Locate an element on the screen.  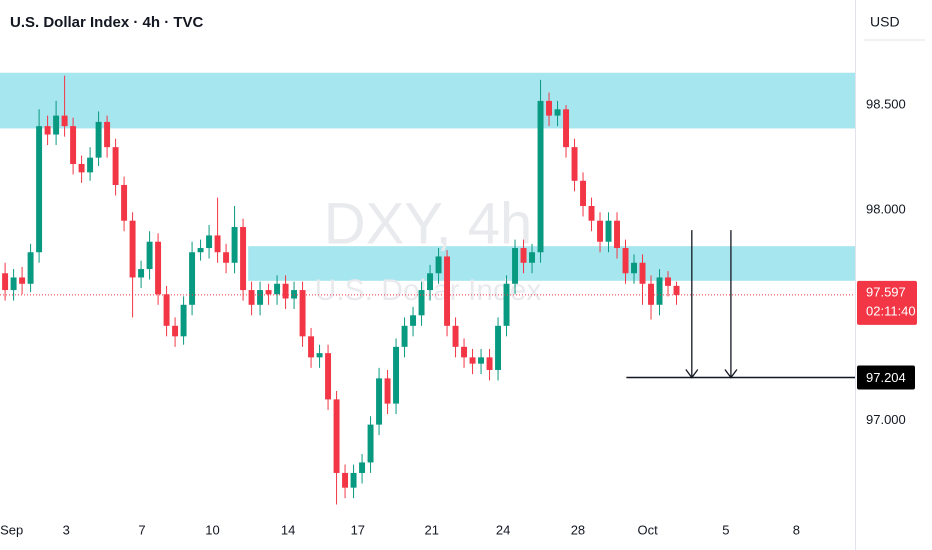
x-tick-label: 3 is located at coordinates (66, 529).